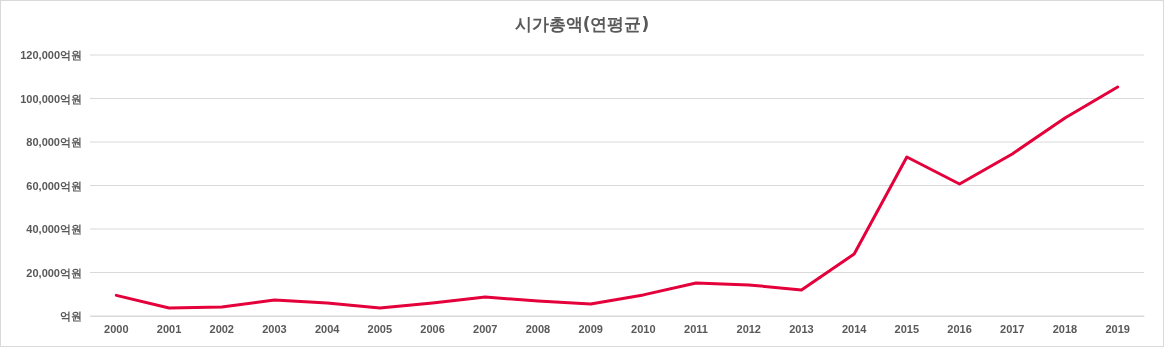  What do you see at coordinates (274, 328) in the screenshot?
I see `x-tick-label: 2003` at bounding box center [274, 328].